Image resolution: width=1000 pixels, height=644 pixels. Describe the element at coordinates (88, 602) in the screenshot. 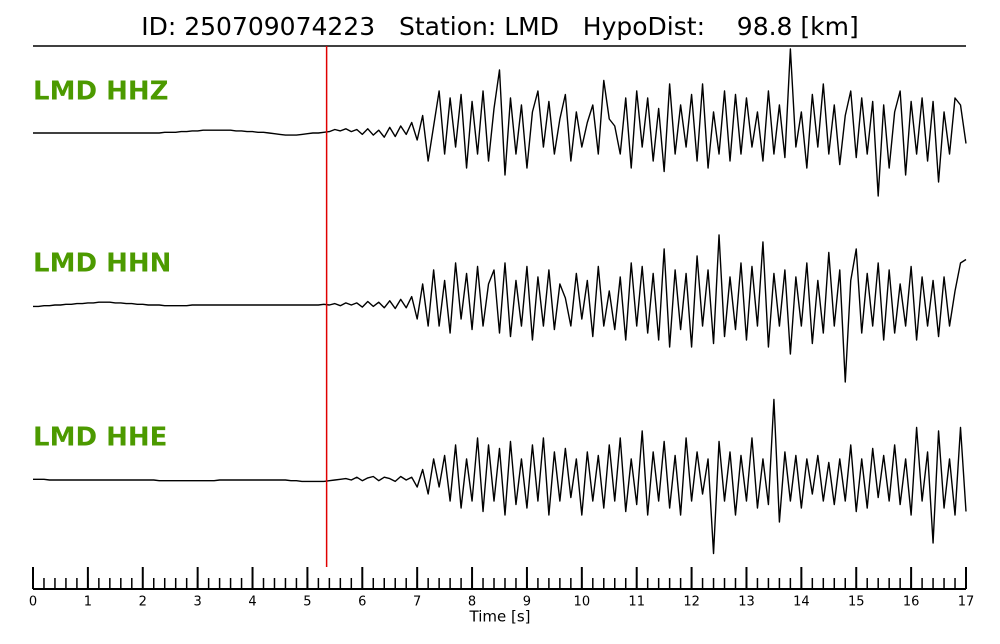

I see `x-tick-label: 1` at that location.